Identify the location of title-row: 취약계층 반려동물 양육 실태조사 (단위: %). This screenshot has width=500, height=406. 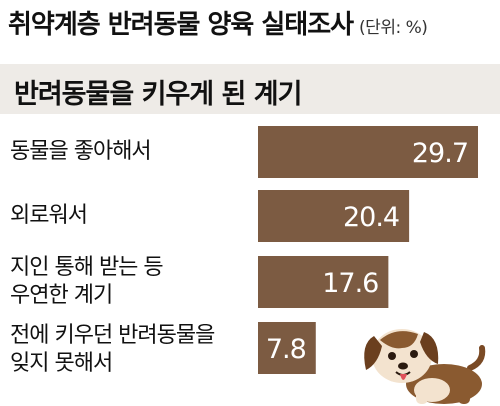
(218, 22).